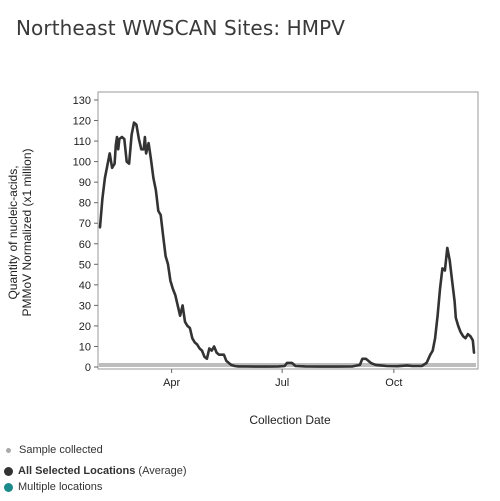  I want to click on y-tick-label: 110, so click(82, 142).